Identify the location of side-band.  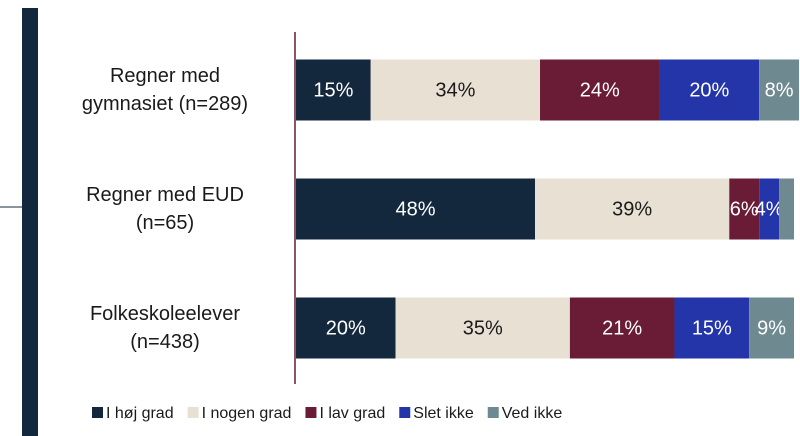
(30, 222).